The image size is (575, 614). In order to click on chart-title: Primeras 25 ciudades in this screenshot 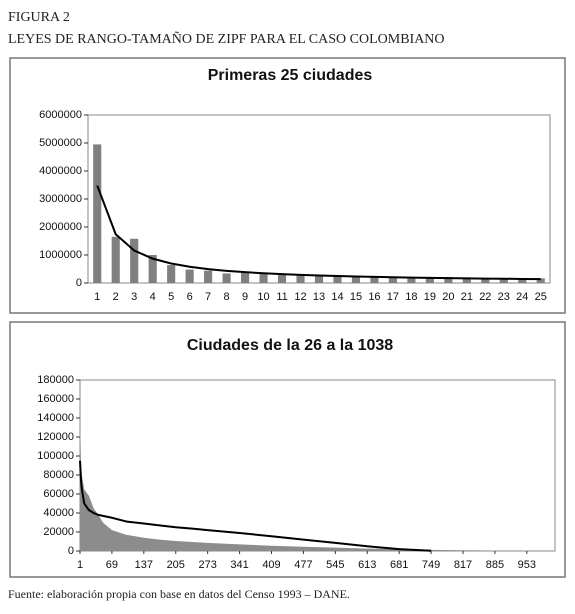, I will do `click(290, 75)`.